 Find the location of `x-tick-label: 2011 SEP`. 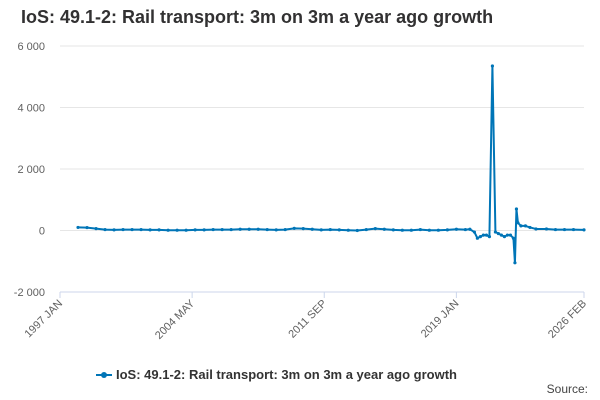

x-tick-label: 2011 SEP is located at coordinates (307, 319).